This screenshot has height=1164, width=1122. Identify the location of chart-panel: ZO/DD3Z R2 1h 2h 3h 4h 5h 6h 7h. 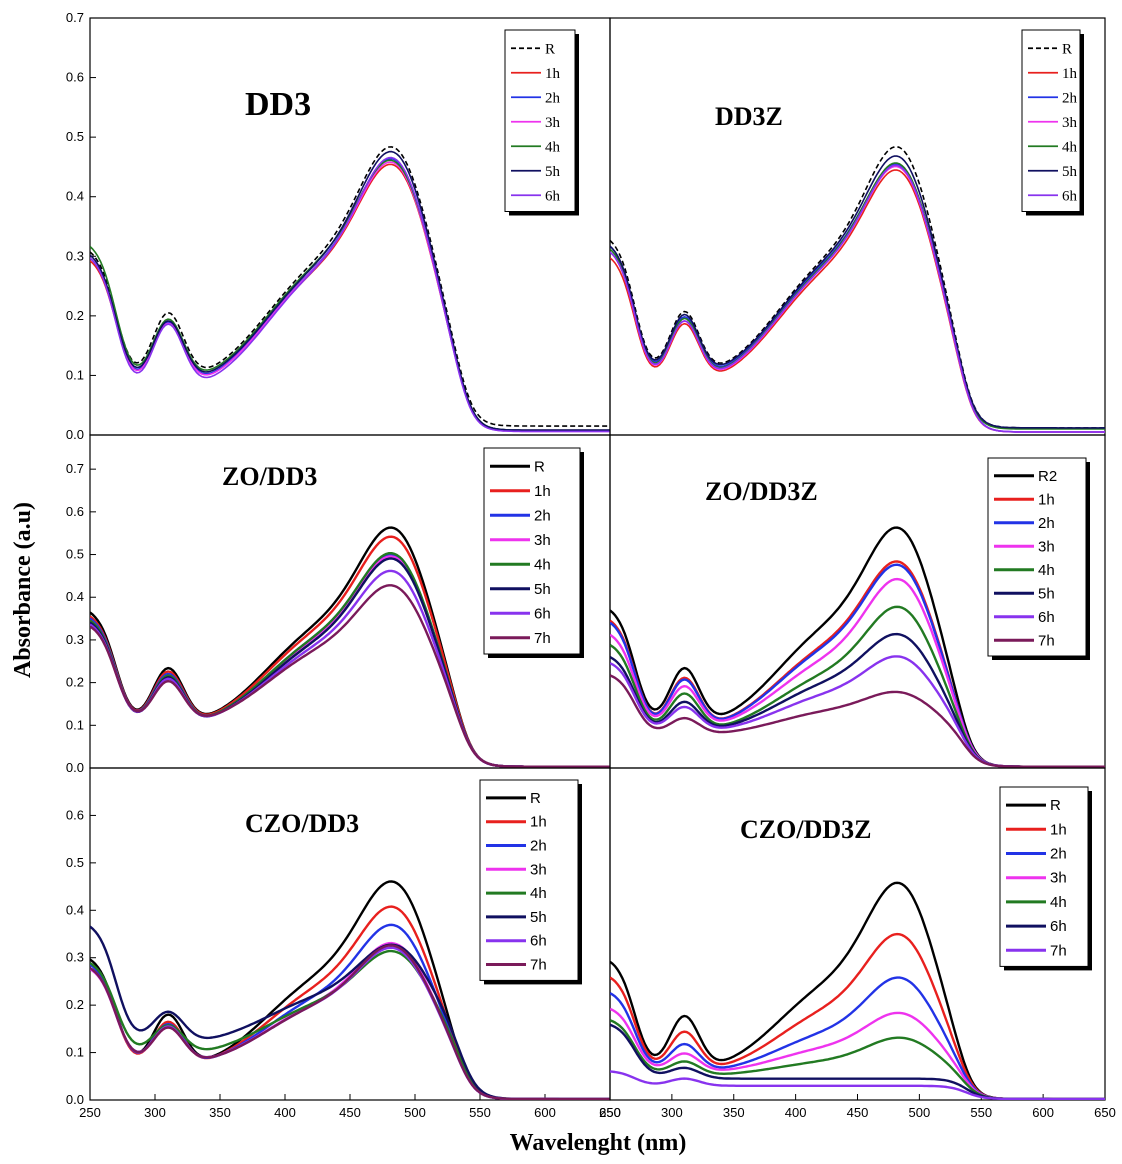
(857, 601).